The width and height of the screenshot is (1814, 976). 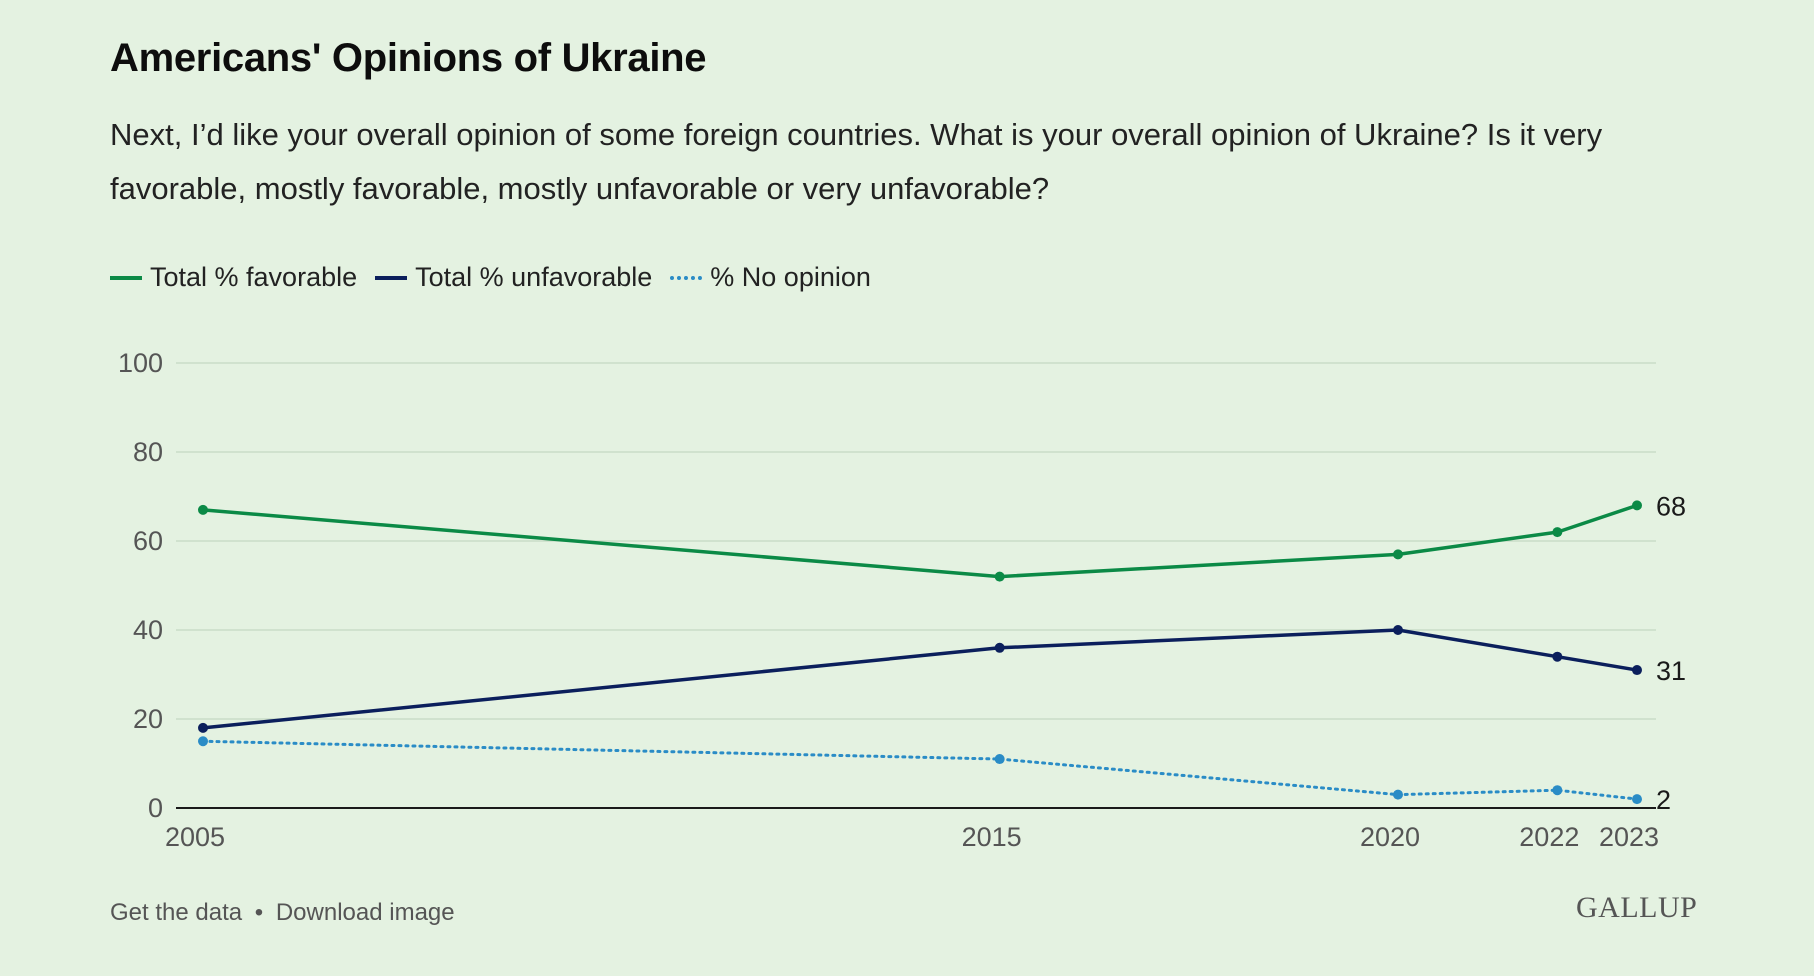 I want to click on data-point-no-opinion-2015, so click(x=999, y=759).